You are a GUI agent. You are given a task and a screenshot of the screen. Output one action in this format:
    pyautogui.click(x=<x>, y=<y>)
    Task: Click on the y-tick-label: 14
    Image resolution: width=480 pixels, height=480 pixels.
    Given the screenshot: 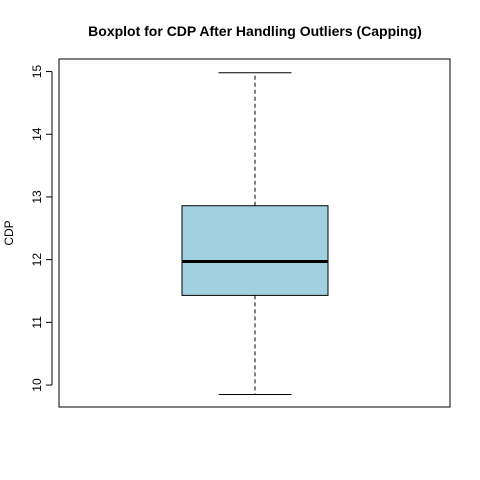 What is the action you would take?
    pyautogui.click(x=37, y=134)
    